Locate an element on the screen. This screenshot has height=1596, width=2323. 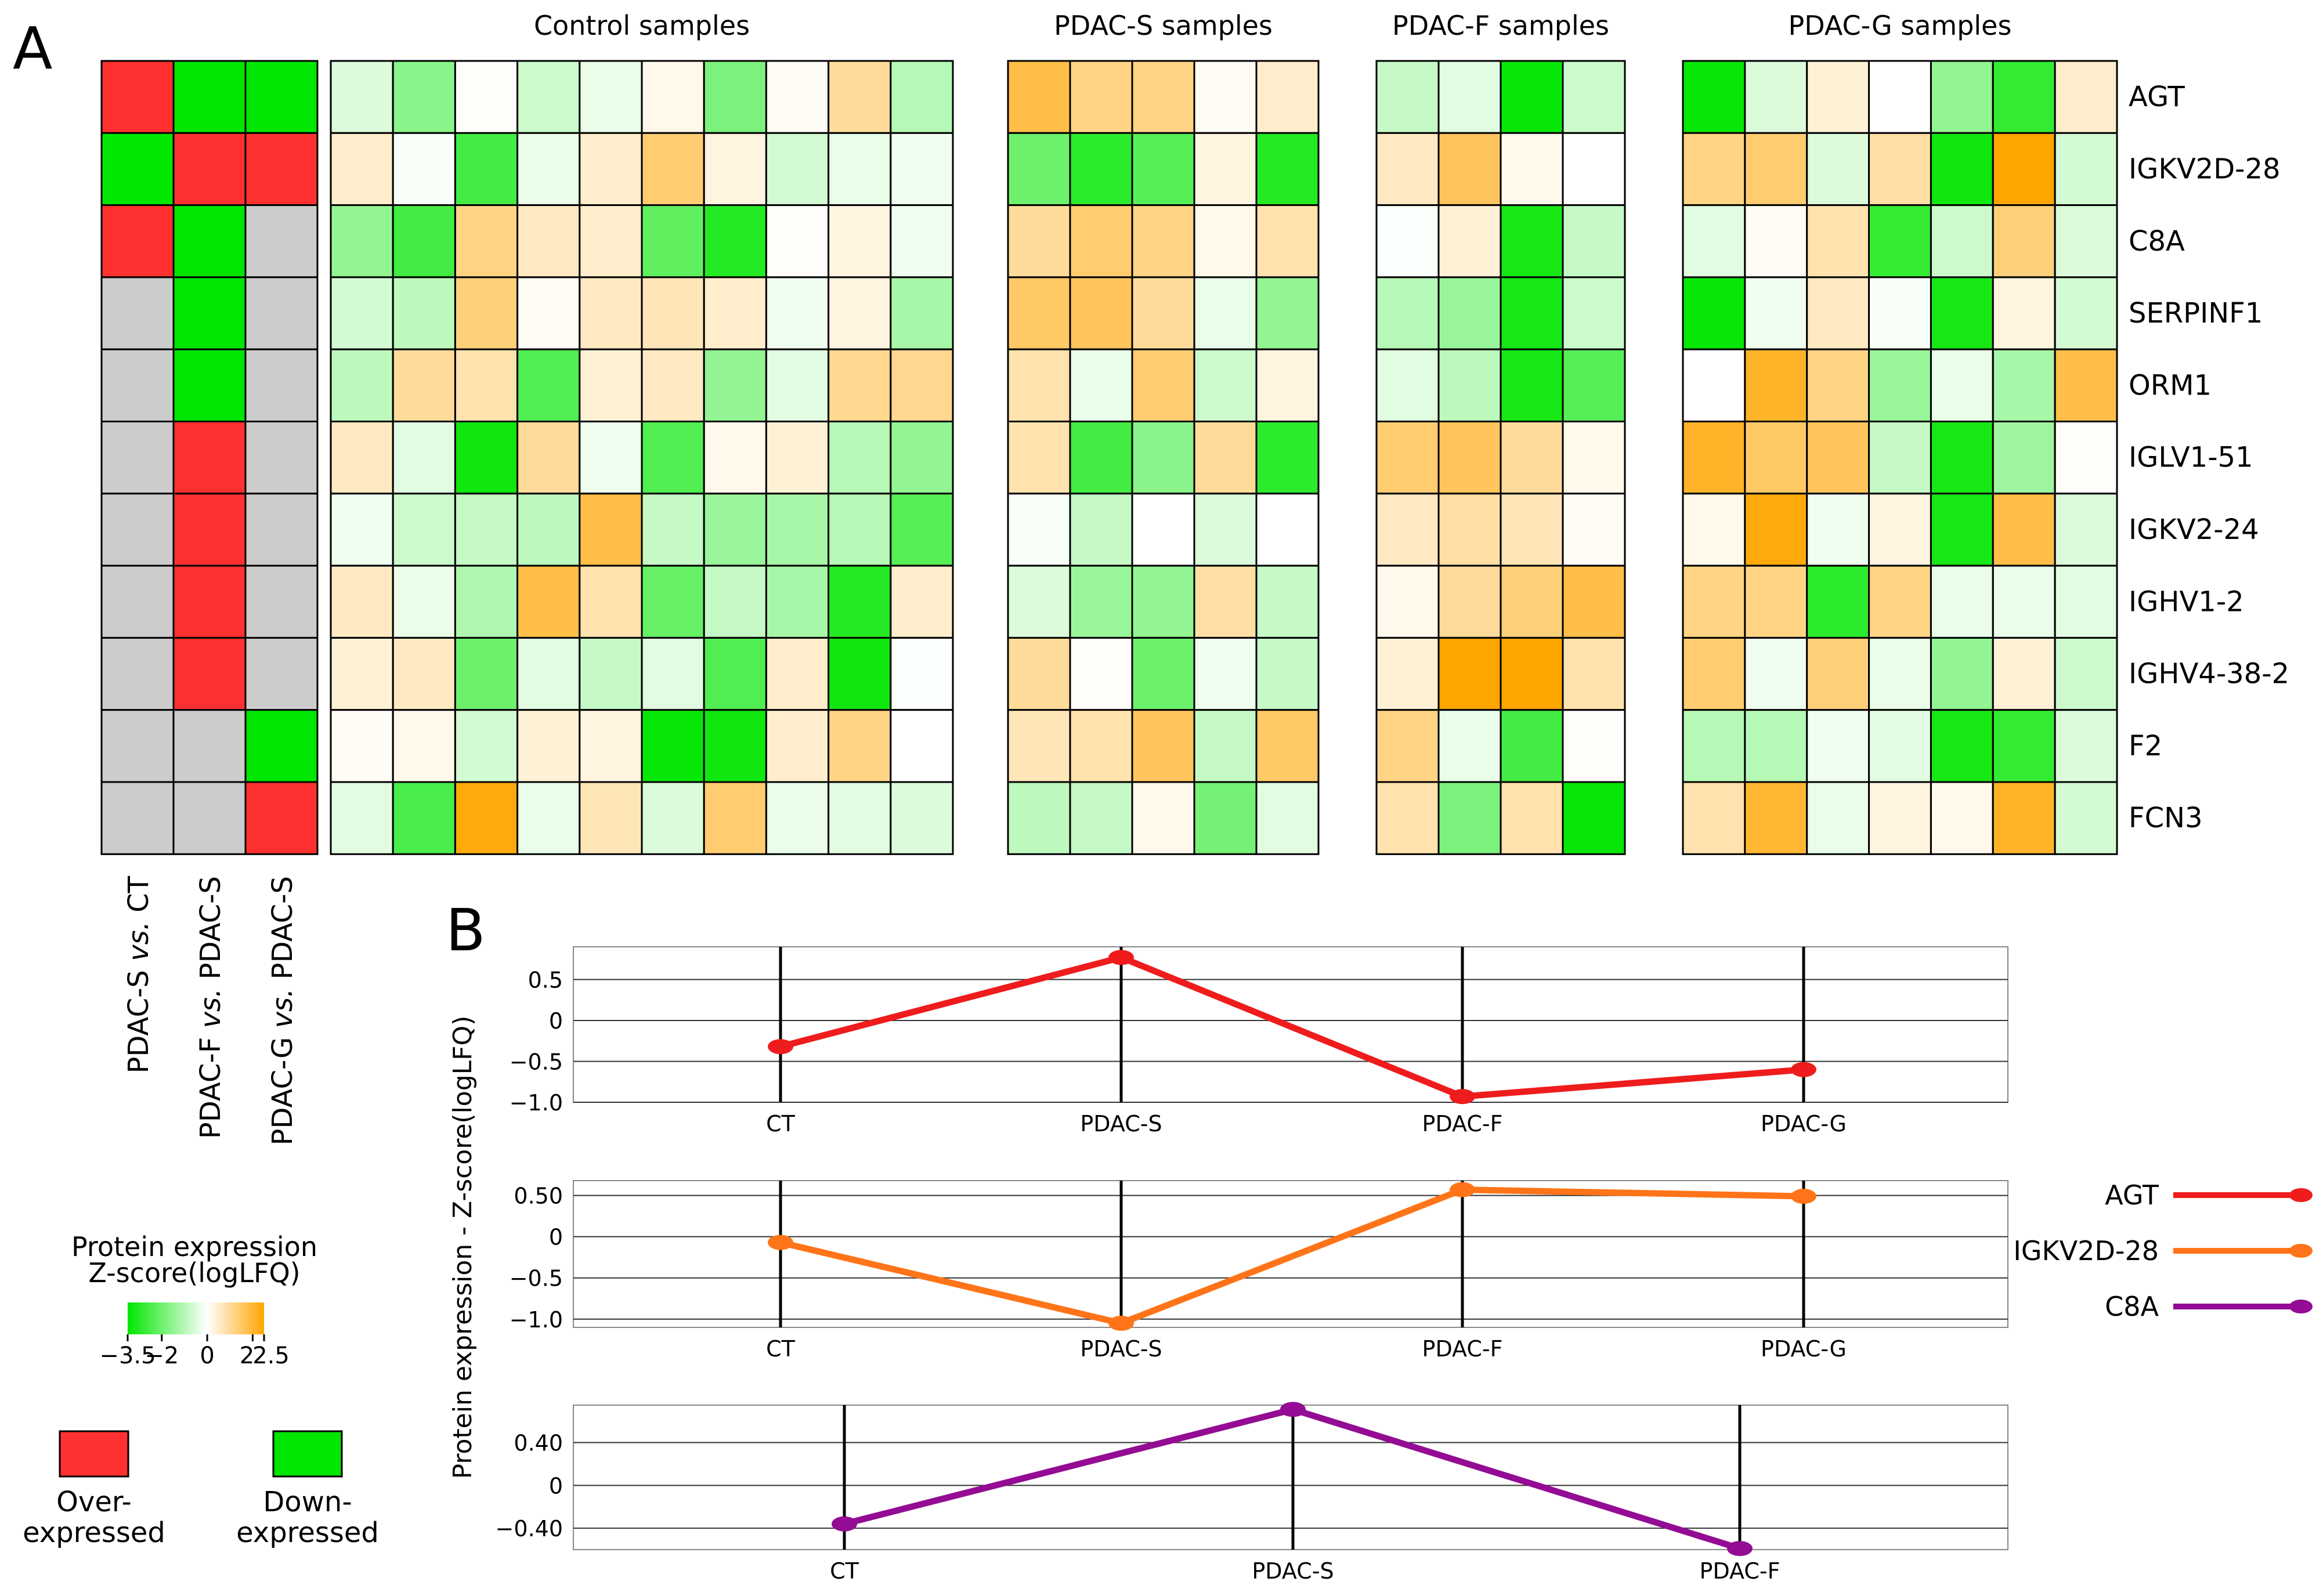
series-line is located at coordinates (1291, 1027).